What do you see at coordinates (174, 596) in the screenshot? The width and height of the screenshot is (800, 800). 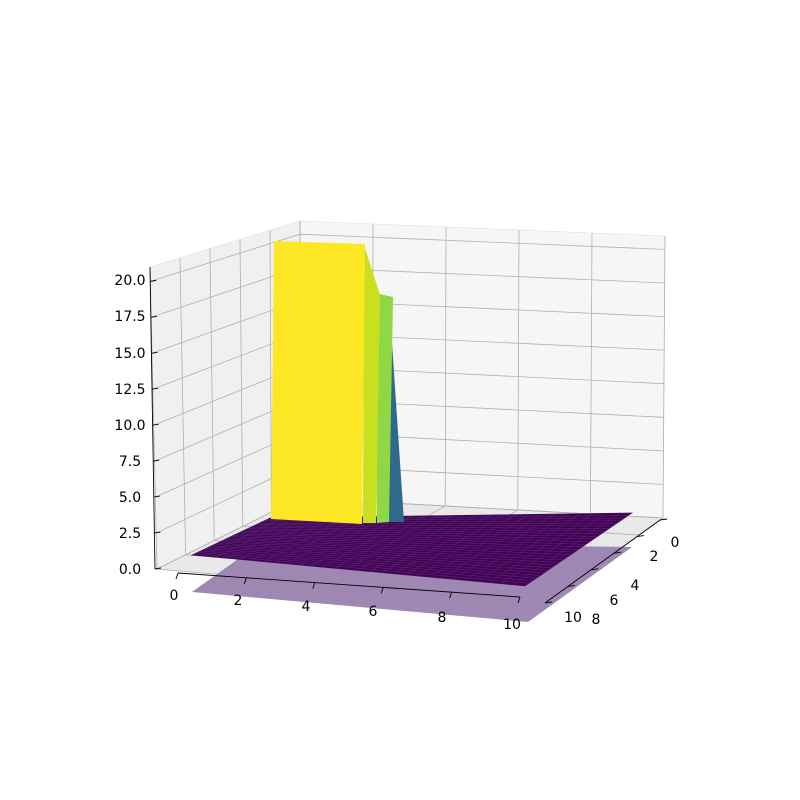 I see `x-tick-label: 0` at bounding box center [174, 596].